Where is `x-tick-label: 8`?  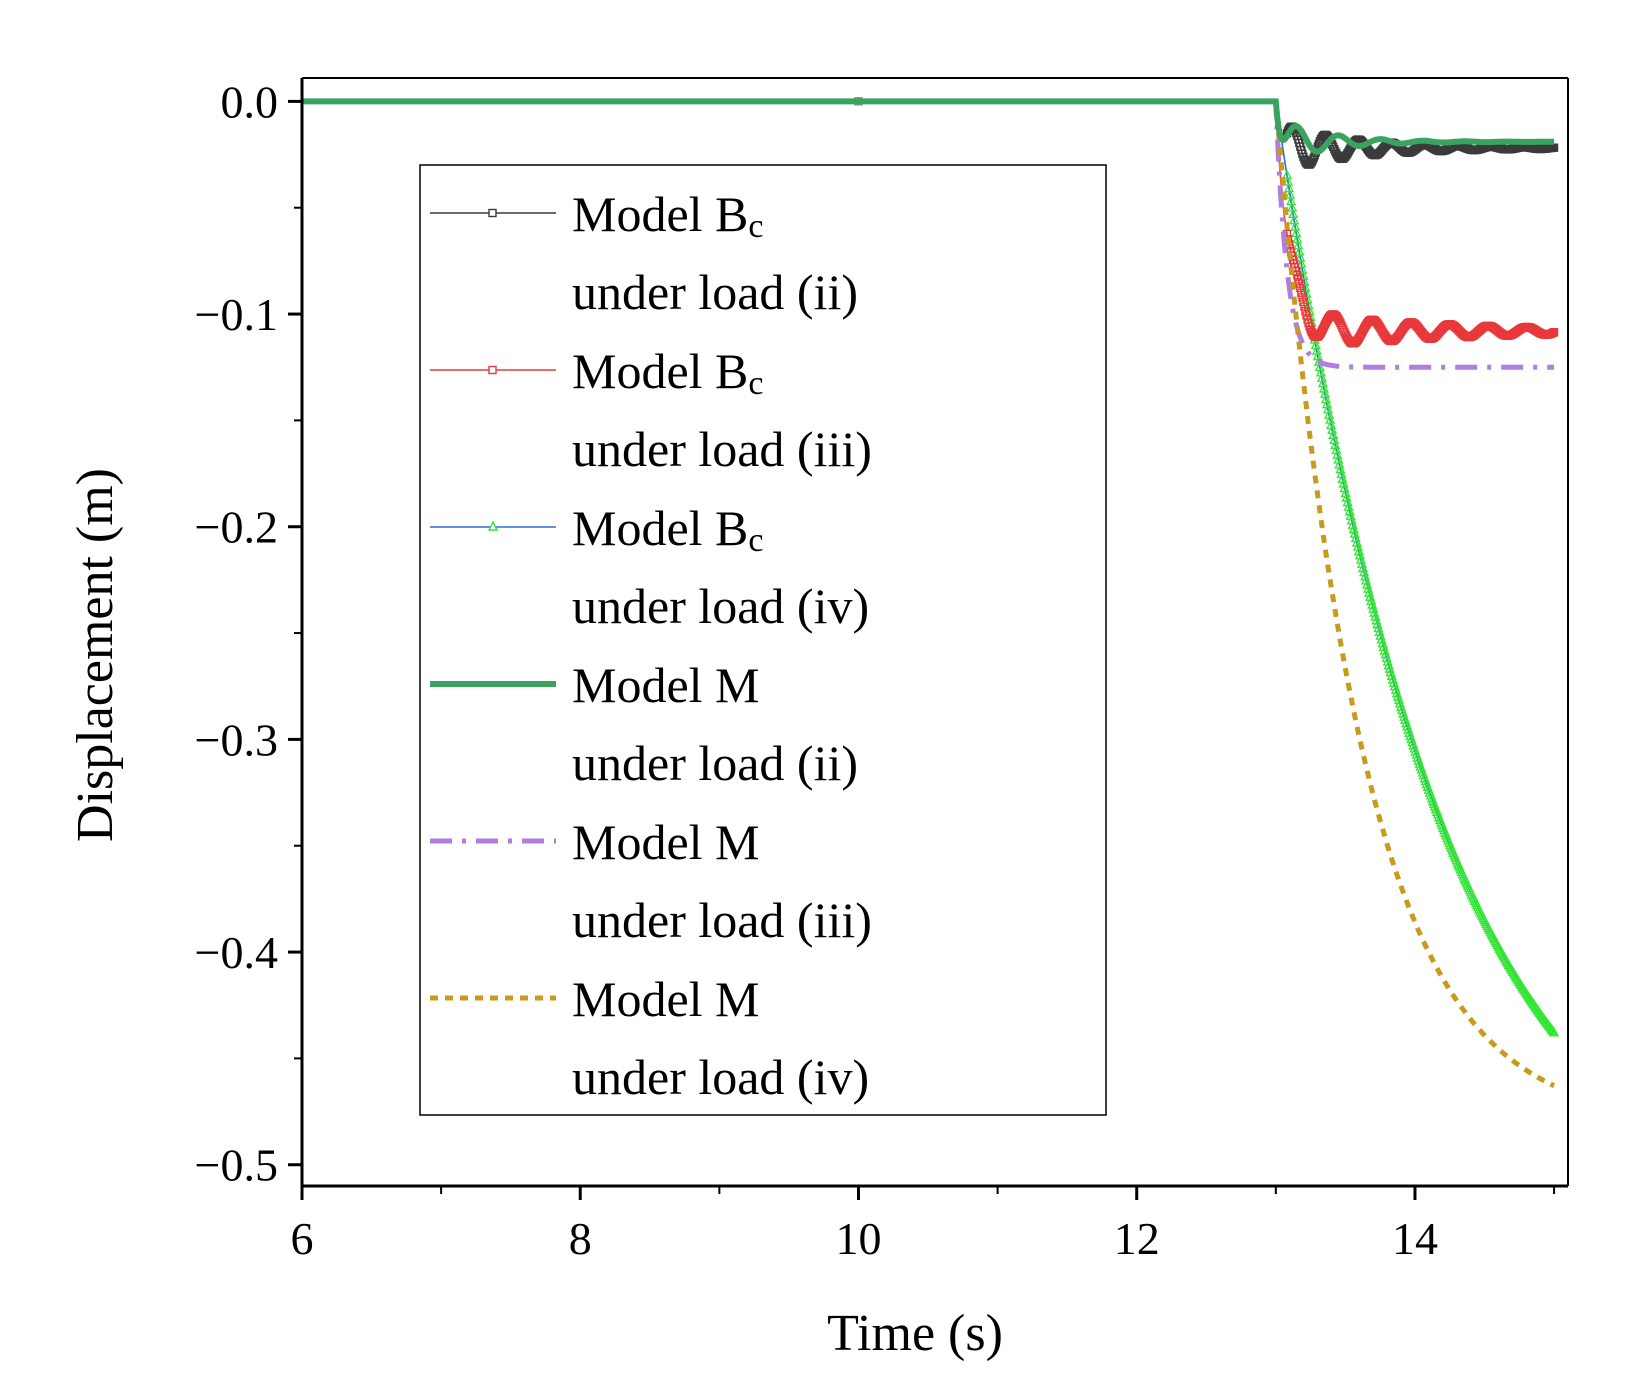 x-tick-label: 8 is located at coordinates (580, 1238).